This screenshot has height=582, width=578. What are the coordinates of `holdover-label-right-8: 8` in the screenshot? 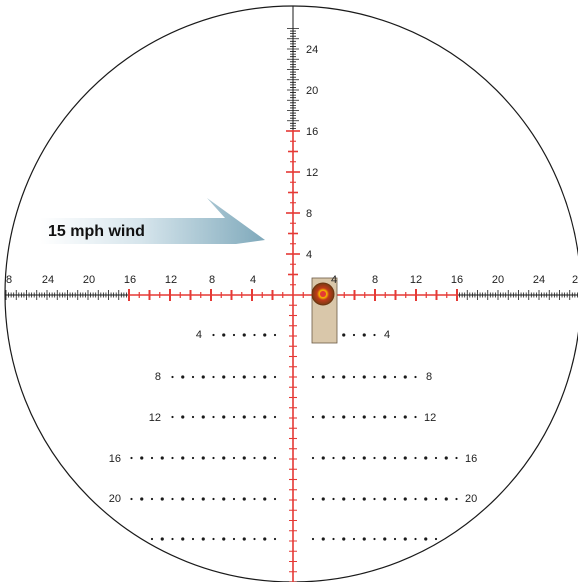 It's located at (429, 377).